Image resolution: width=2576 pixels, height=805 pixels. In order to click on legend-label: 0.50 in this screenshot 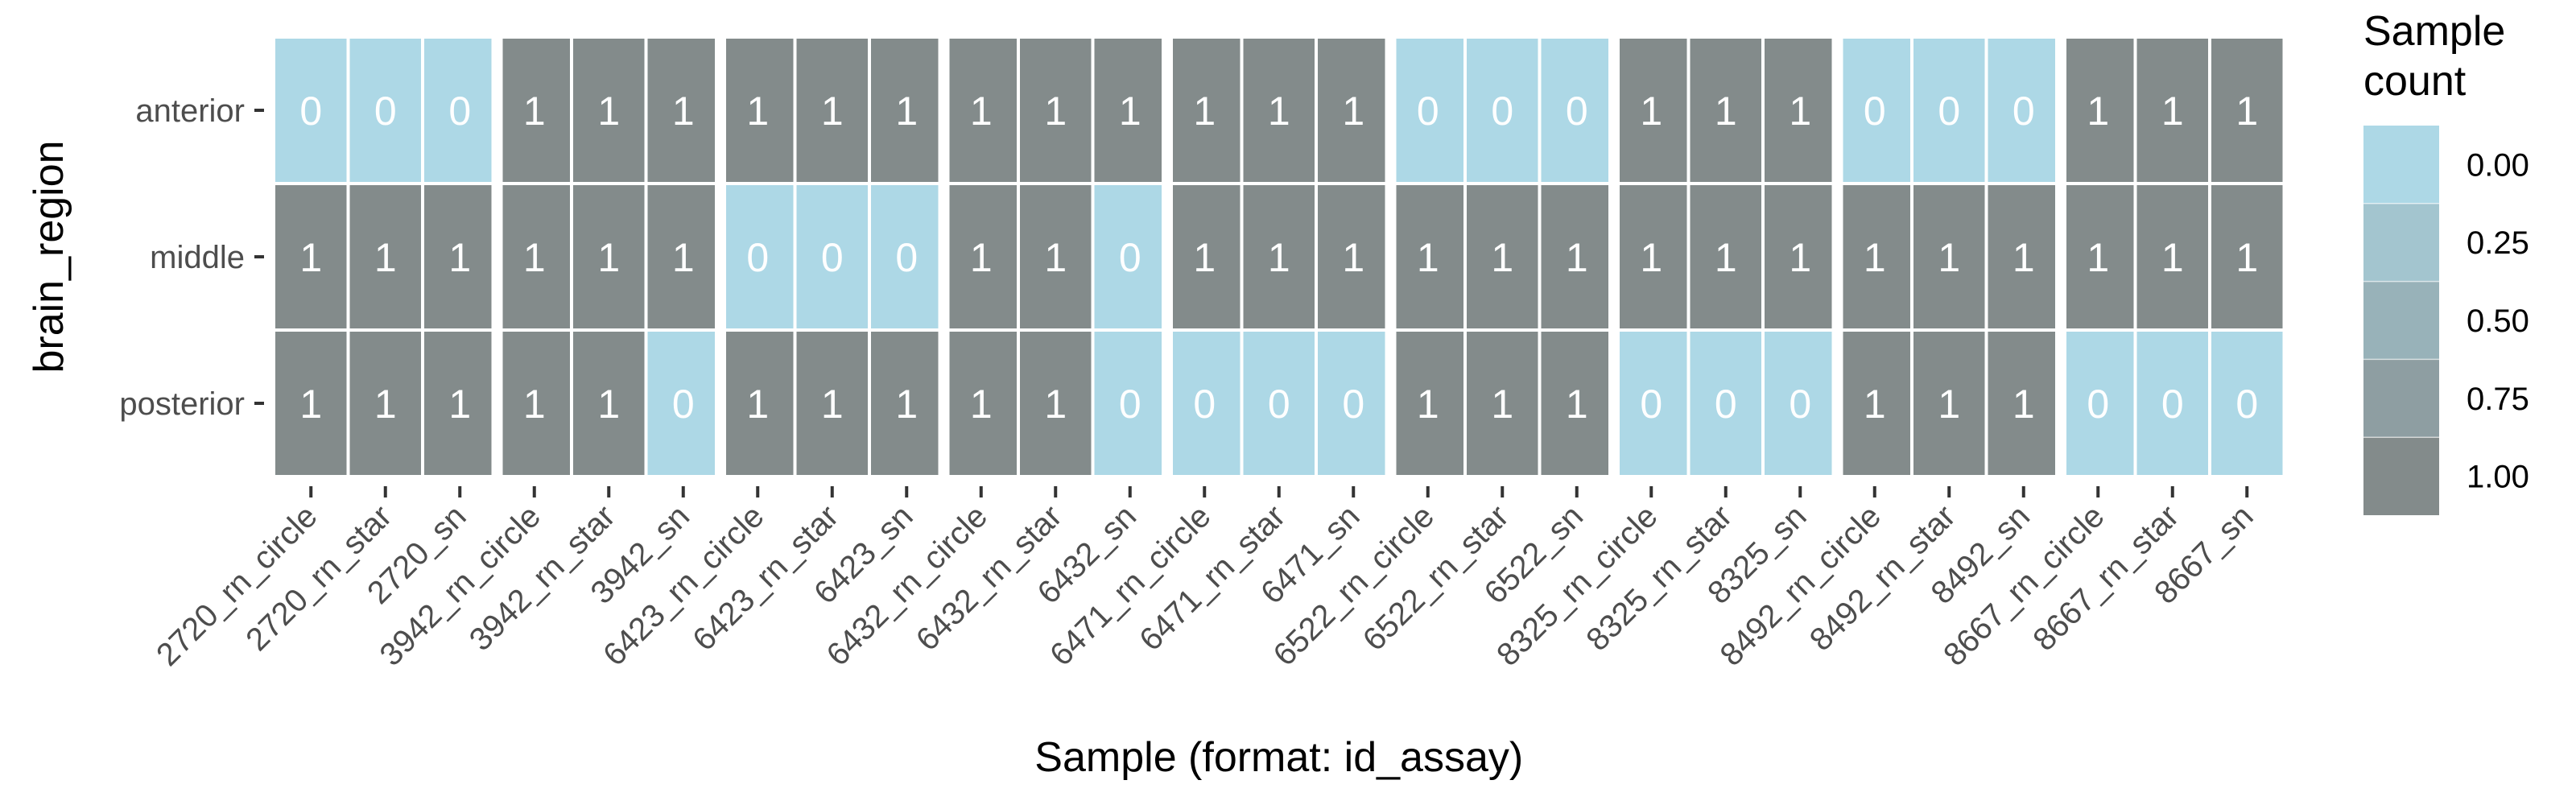, I will do `click(2498, 321)`.